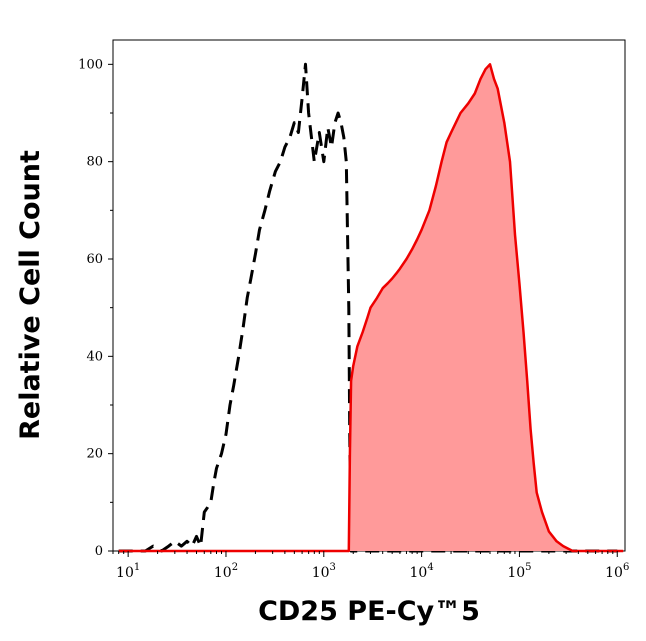  Describe the element at coordinates (90, 64) in the screenshot. I see `y-tick-label: 100` at that location.